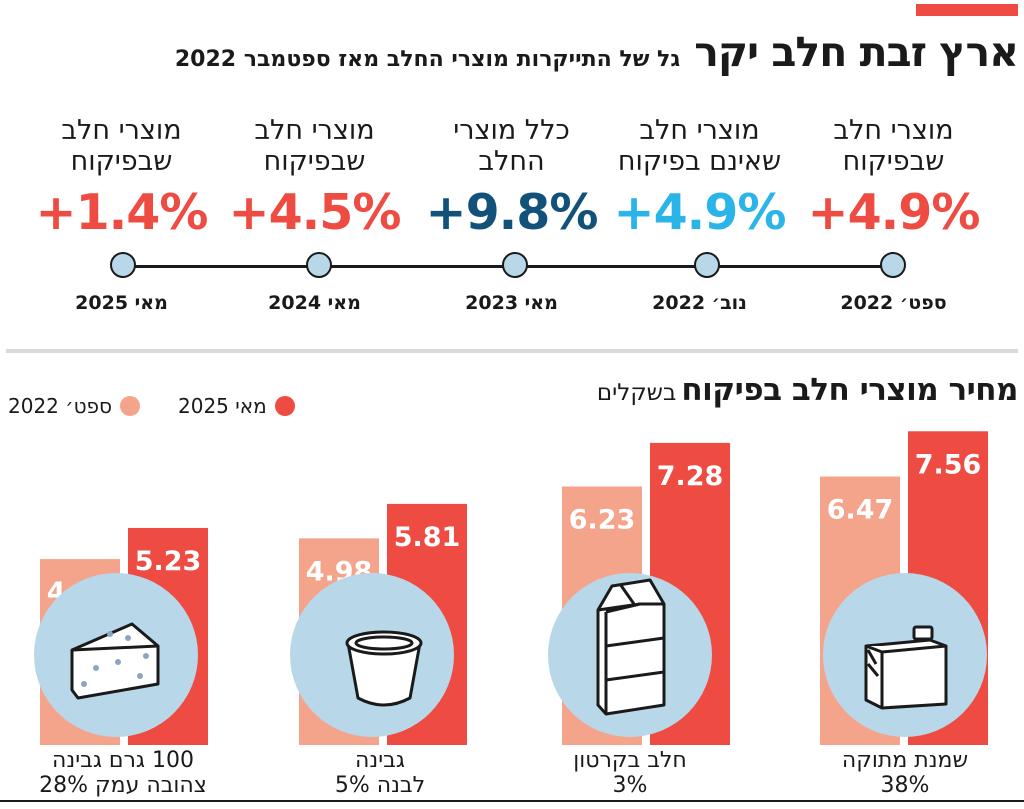  I want to click on milestone-date-2: נוב׳ 2022, so click(699, 303).